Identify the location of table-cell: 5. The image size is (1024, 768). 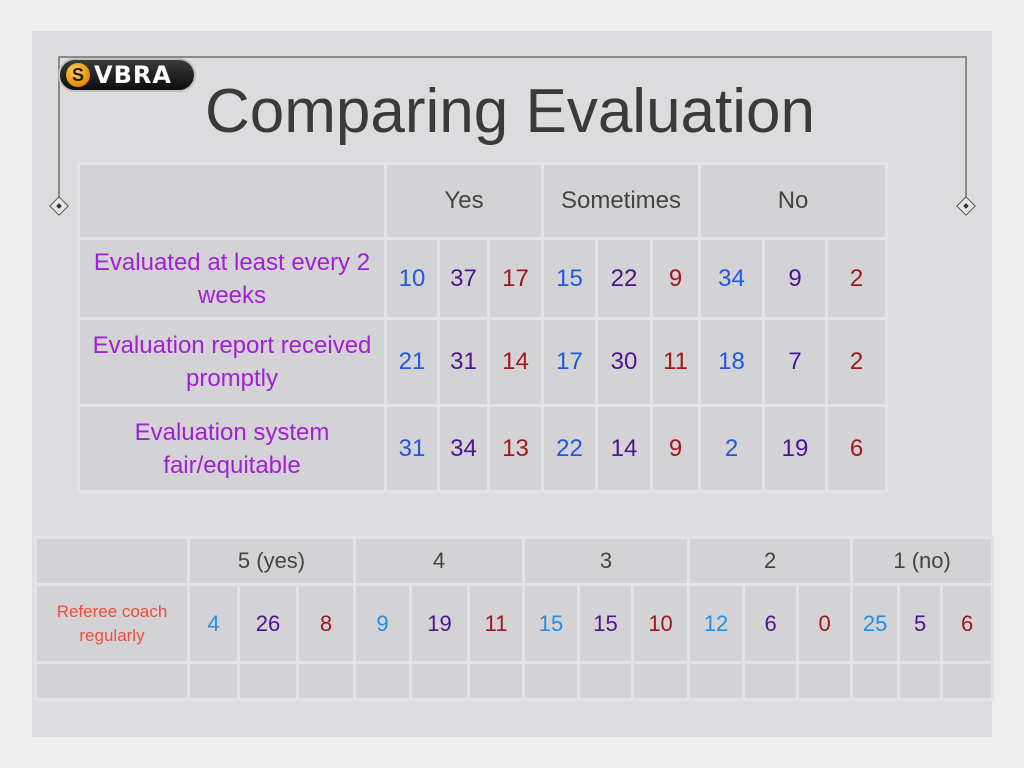
(920, 623).